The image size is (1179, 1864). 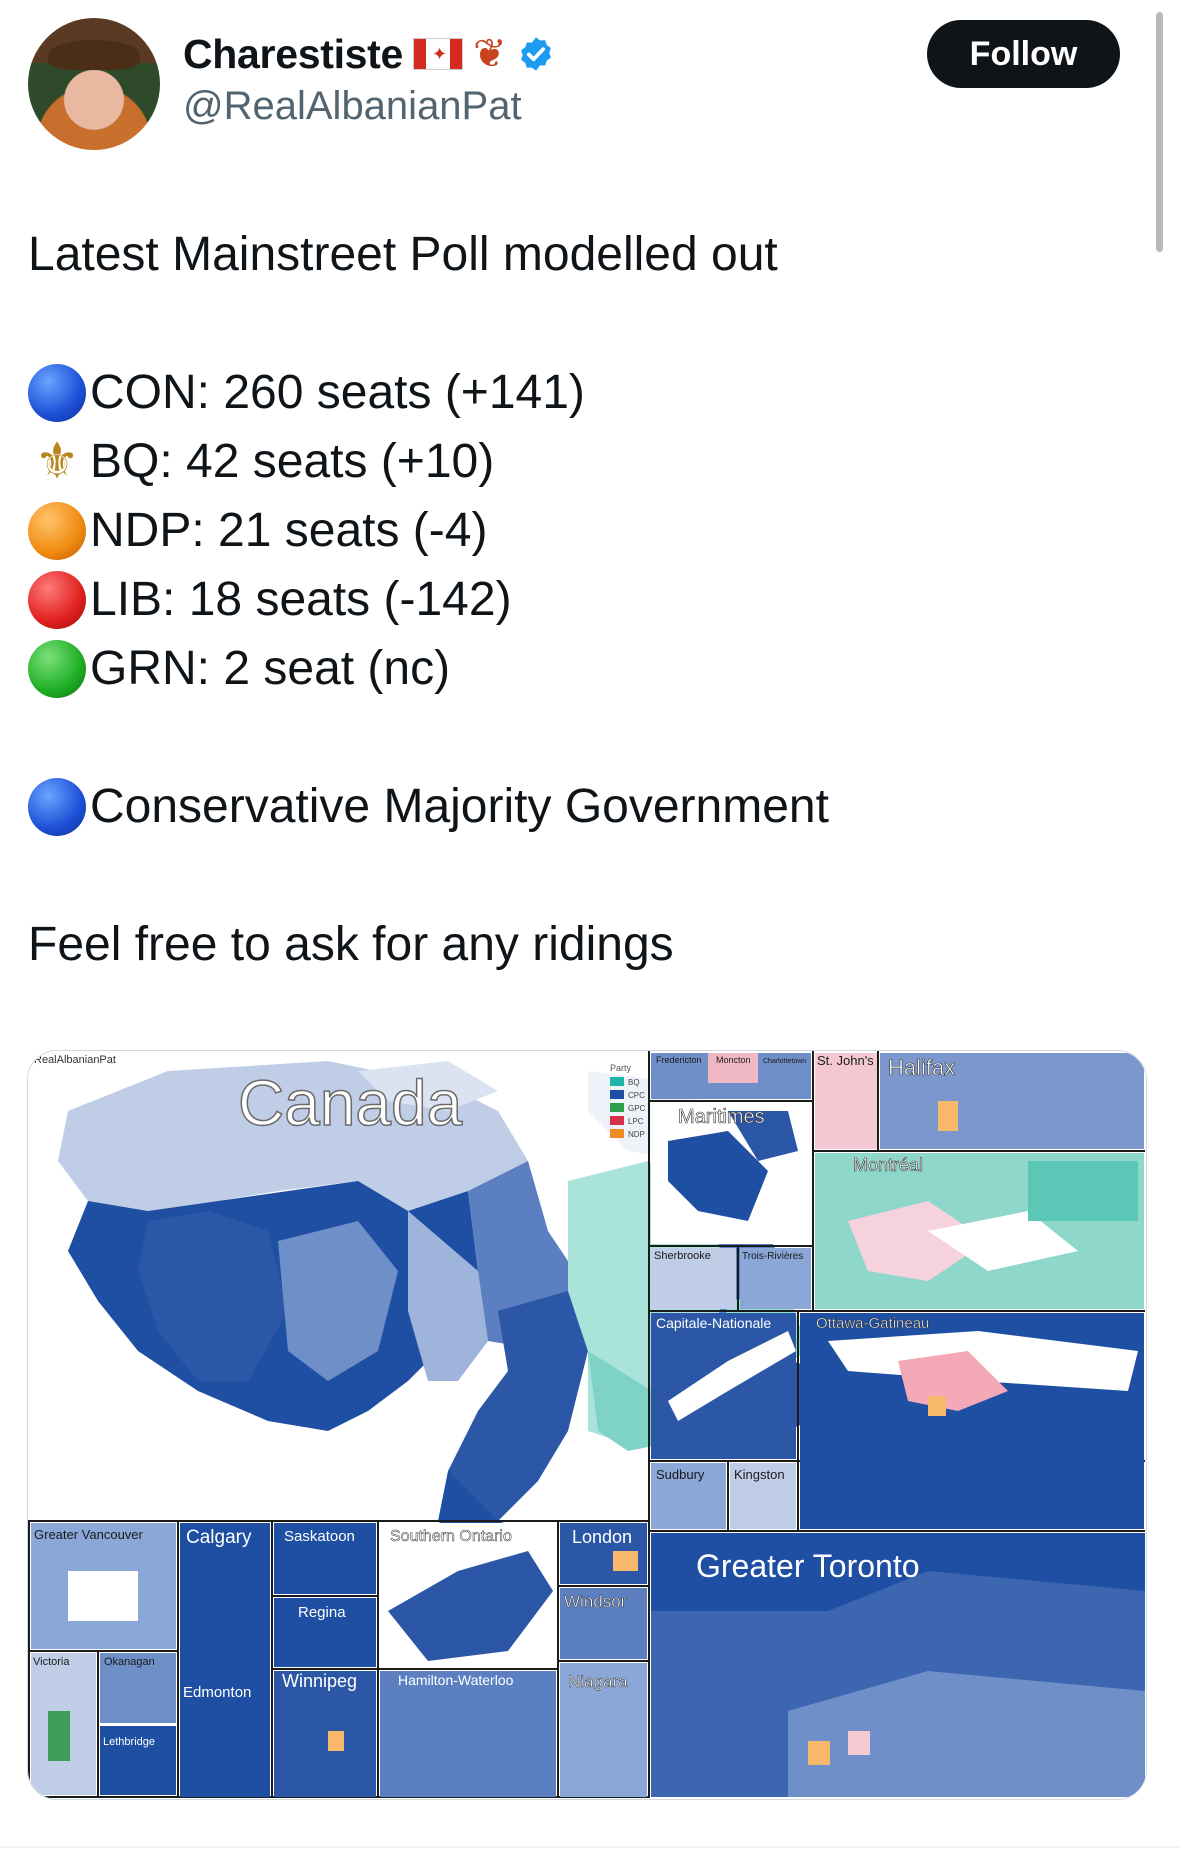 I want to click on outcome-text: Conservative Majority Government, so click(x=459, y=806).